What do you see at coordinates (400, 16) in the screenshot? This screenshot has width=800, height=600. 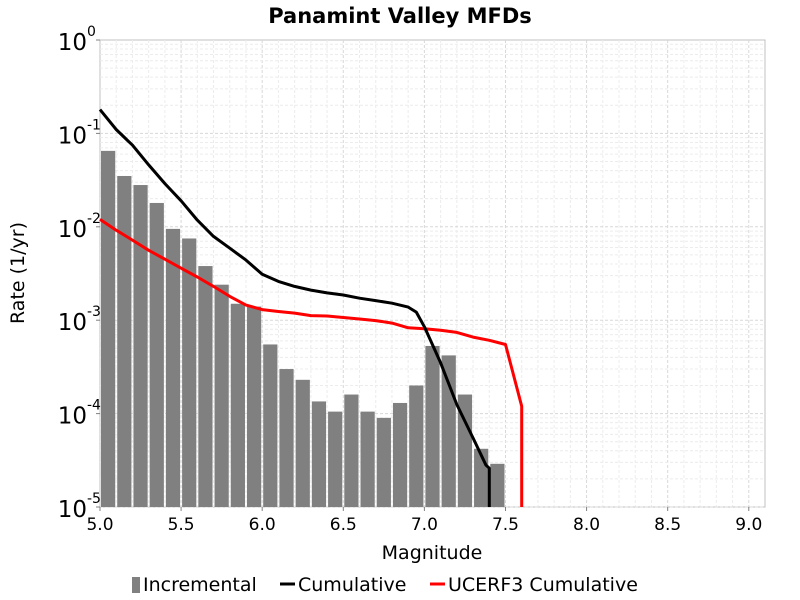 I see `chart-title: Panamint Valley MFDs` at bounding box center [400, 16].